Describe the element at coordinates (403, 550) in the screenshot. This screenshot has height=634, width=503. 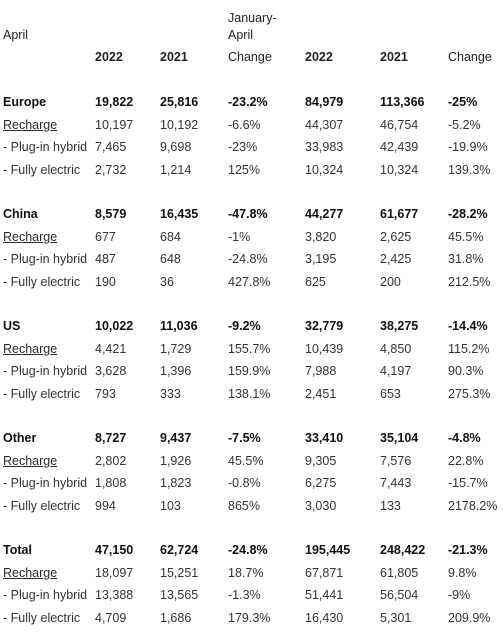
I see `section-total-cell: 248,422` at that location.